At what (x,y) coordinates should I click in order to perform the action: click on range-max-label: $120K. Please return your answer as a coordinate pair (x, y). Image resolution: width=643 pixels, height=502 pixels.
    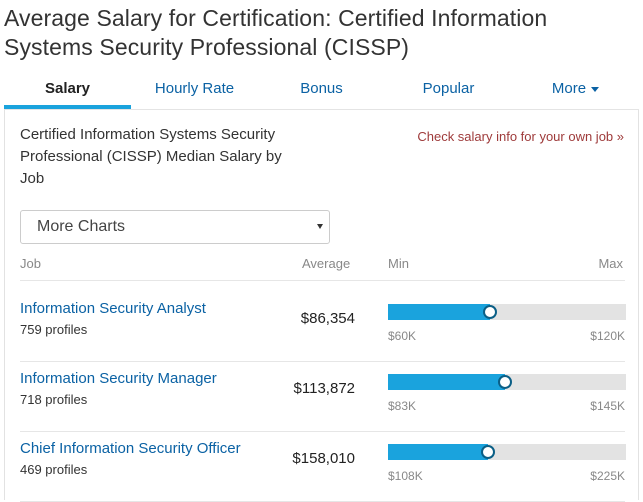
    Looking at the image, I should click on (607, 336).